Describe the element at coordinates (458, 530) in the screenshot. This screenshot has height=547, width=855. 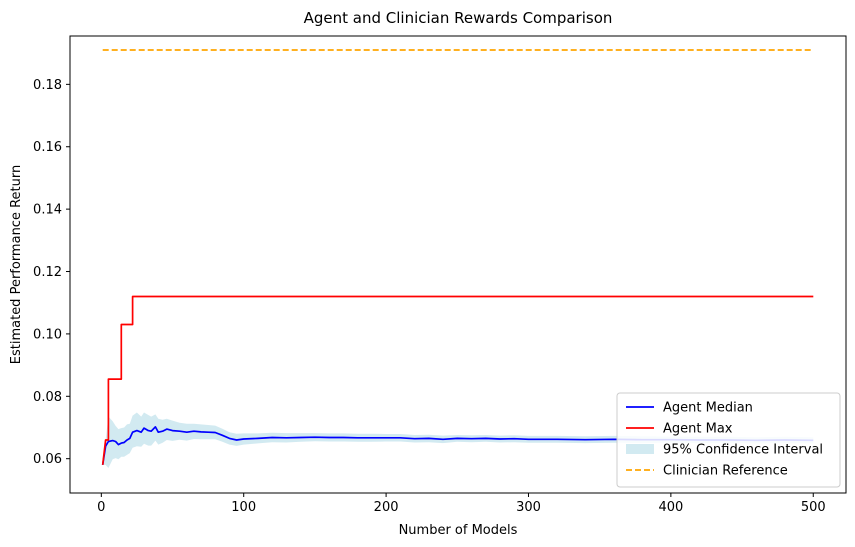
I see `x-axis-label: Number of Models` at that location.